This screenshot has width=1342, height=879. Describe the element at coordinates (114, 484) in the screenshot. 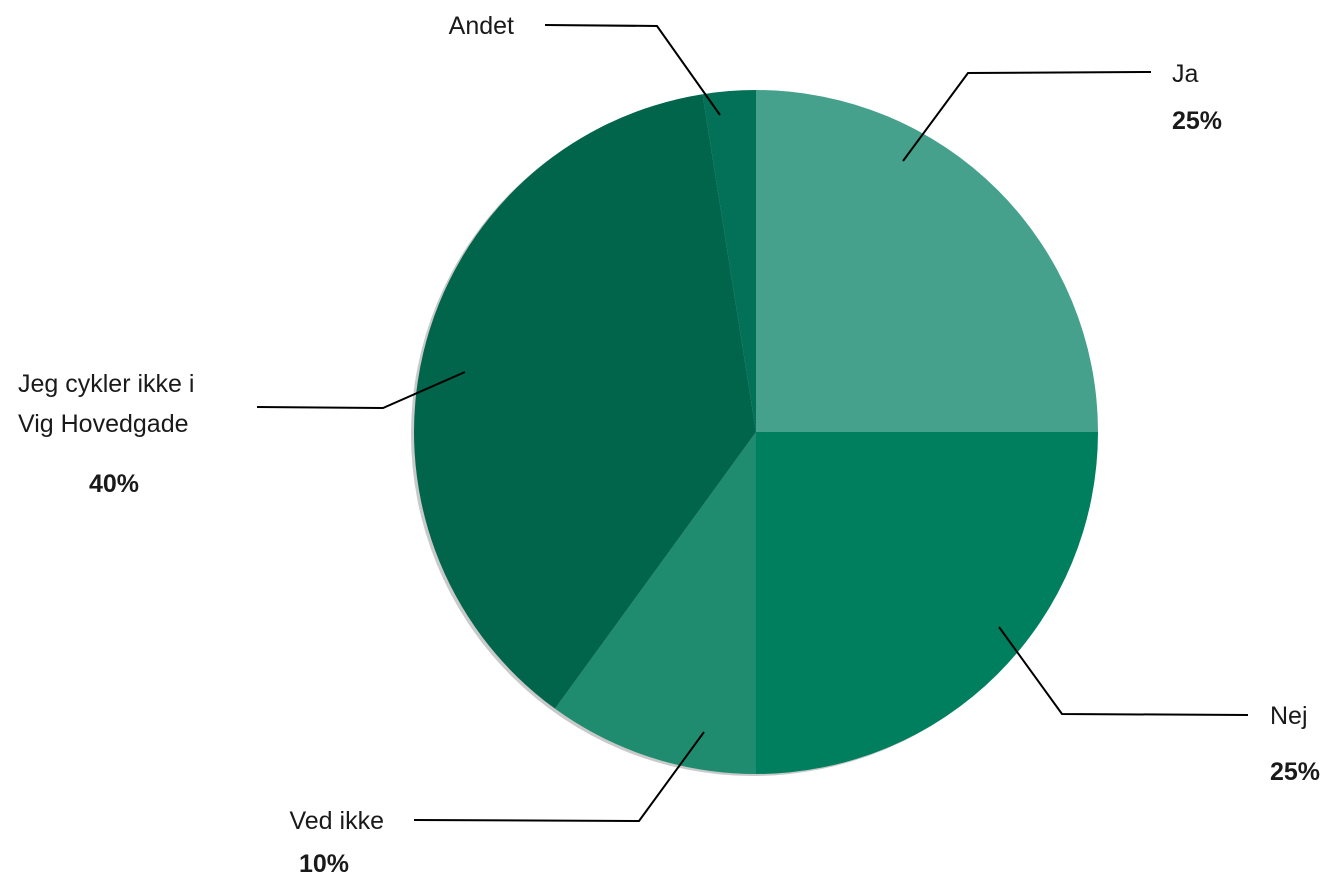

I see `slice-value-label-jeg-cykler-ikke-i-vig-hovedgade: 40%` at that location.